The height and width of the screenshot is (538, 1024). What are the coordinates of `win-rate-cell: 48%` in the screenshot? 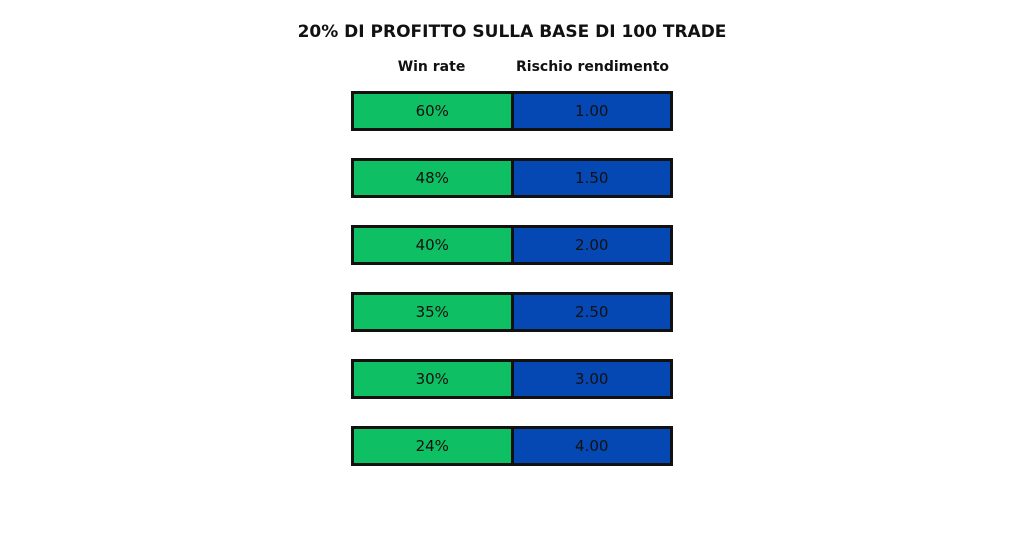 It's located at (434, 178).